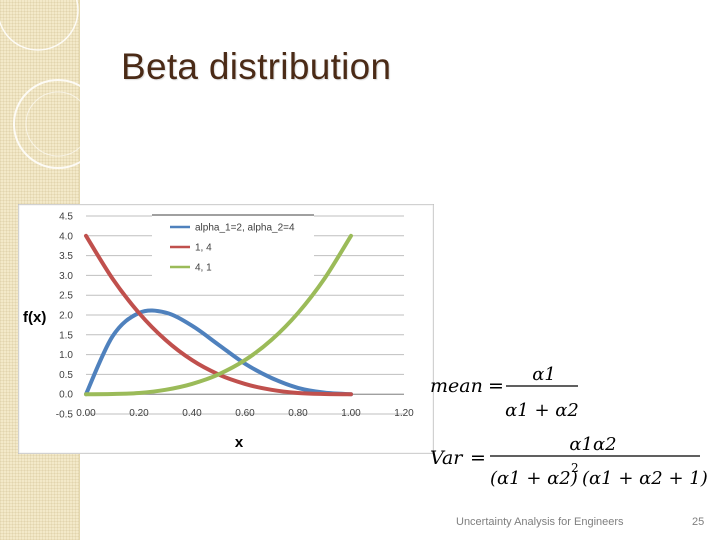  I want to click on legend-label: 1, 4, so click(203, 248).